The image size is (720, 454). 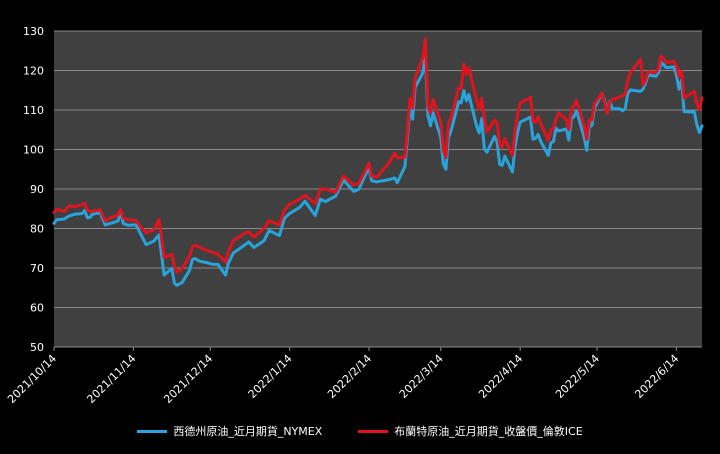 What do you see at coordinates (33, 110) in the screenshot?
I see `y-tick-label: 110` at bounding box center [33, 110].